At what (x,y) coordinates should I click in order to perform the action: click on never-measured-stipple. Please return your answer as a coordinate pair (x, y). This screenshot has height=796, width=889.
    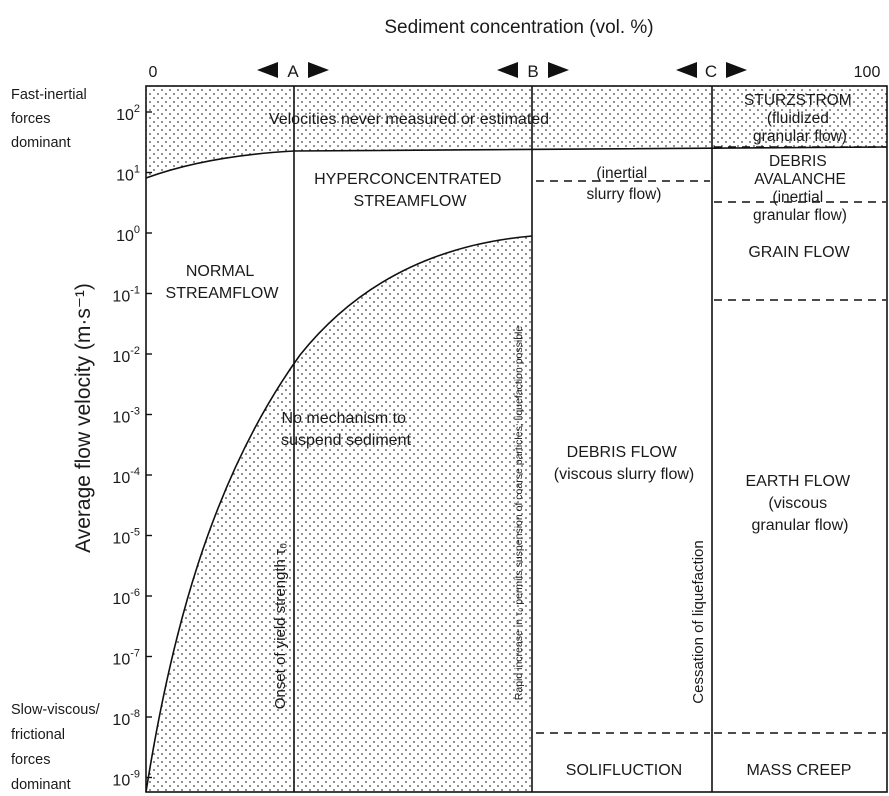
    Looking at the image, I should click on (516, 132).